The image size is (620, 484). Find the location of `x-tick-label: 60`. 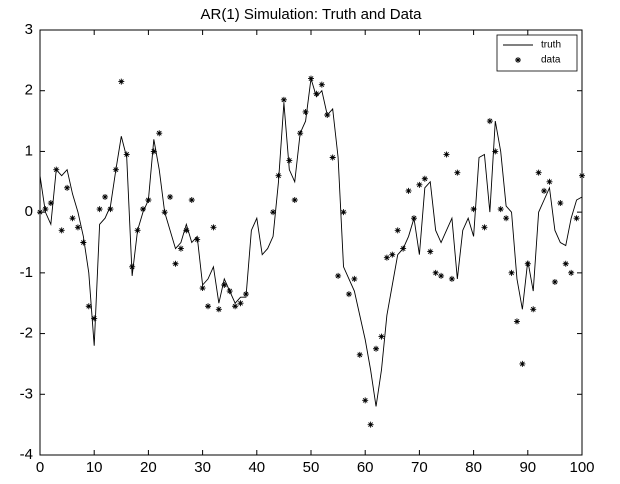

x-tick-label: 60 is located at coordinates (365, 467).